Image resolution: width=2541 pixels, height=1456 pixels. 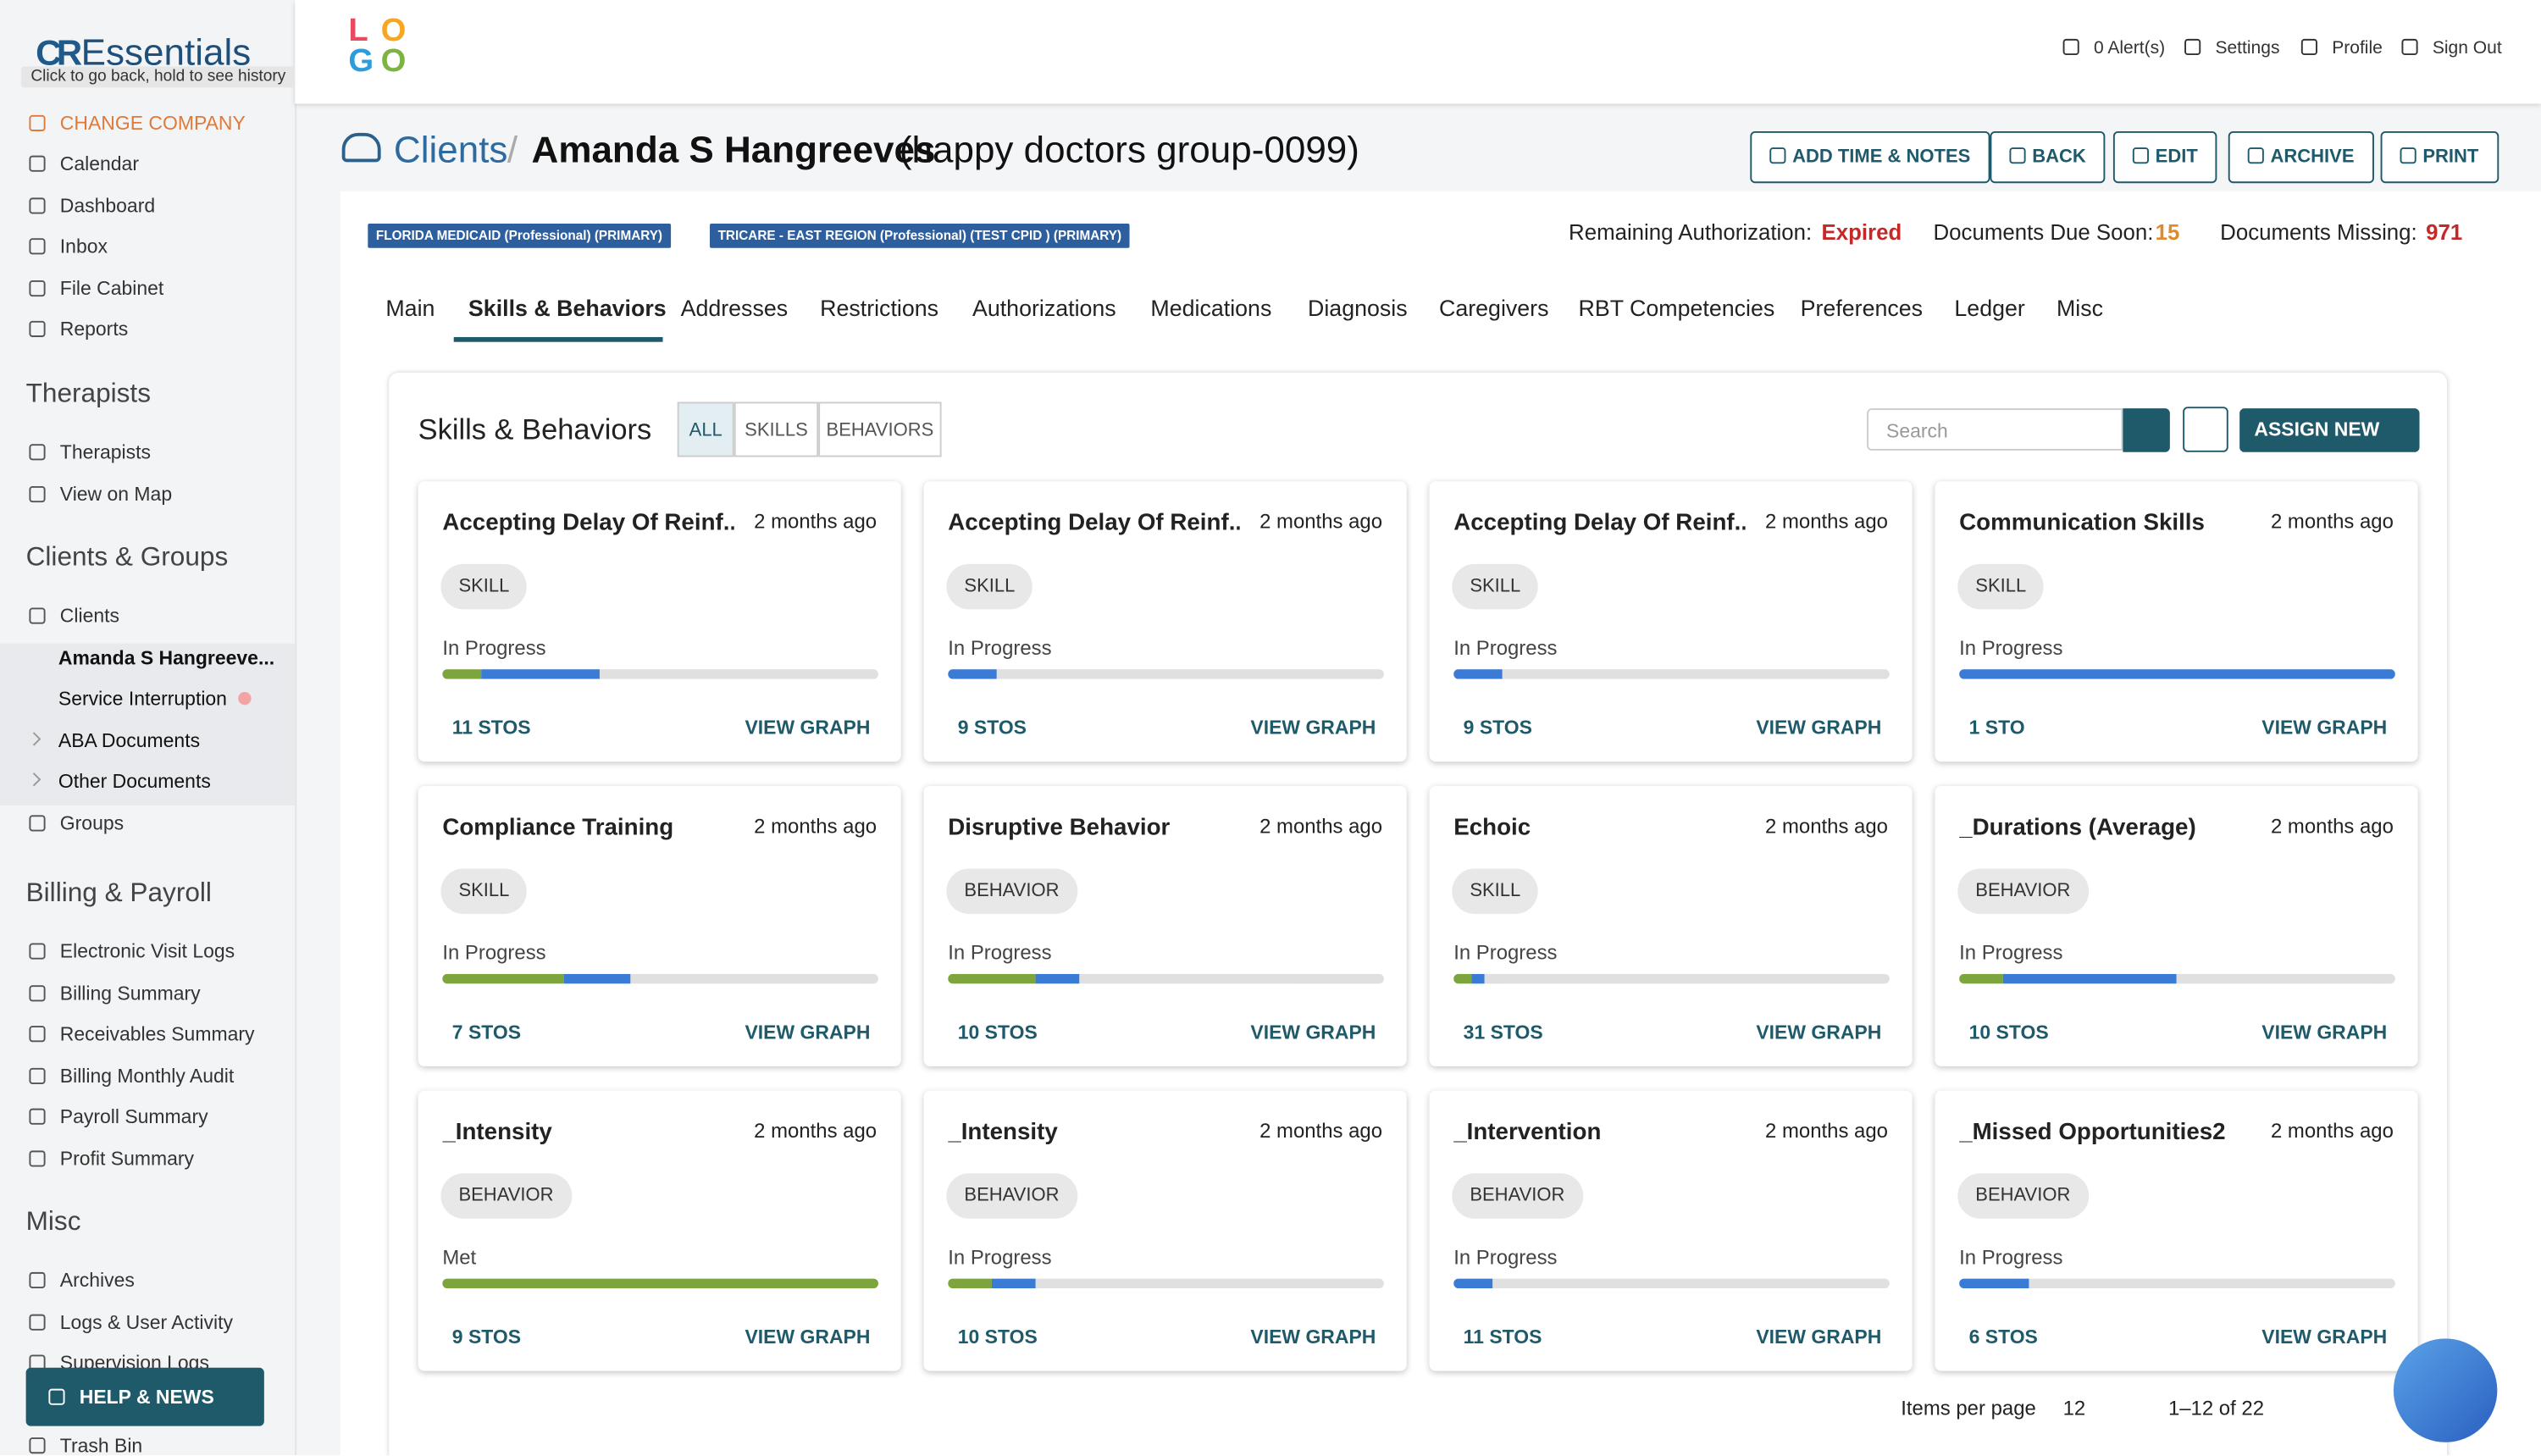 I want to click on stat-label: Remaining Authorization:, so click(x=1691, y=232).